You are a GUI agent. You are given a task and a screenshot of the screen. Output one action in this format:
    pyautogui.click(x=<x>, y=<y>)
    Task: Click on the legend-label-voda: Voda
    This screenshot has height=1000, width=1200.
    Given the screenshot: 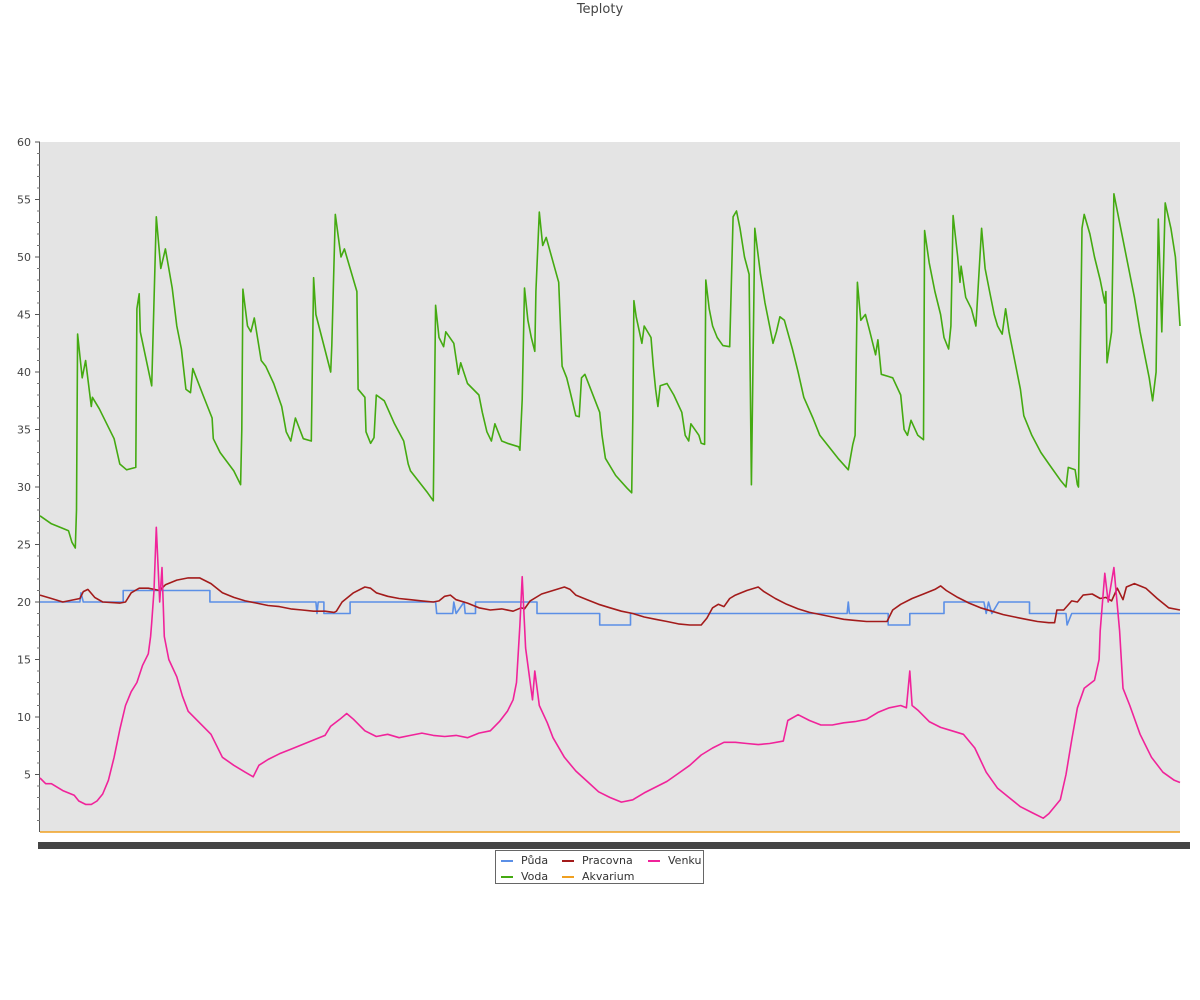 What is the action you would take?
    pyautogui.click(x=535, y=876)
    